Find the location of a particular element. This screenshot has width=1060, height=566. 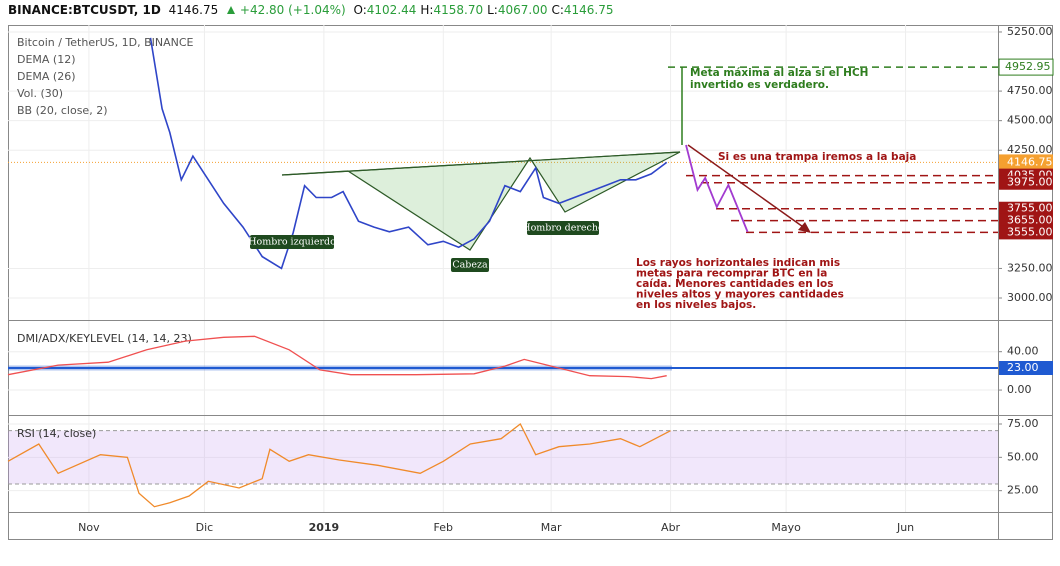

y-tick-label: 25.00 is located at coordinates (1023, 490).